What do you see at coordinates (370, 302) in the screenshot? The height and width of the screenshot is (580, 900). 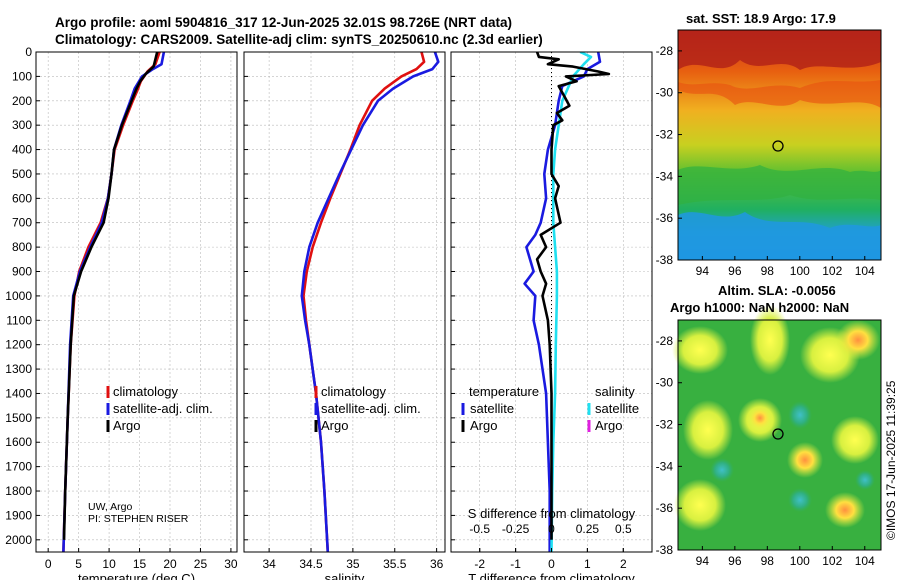 I see `series-line-satellite-adj-clim-` at bounding box center [370, 302].